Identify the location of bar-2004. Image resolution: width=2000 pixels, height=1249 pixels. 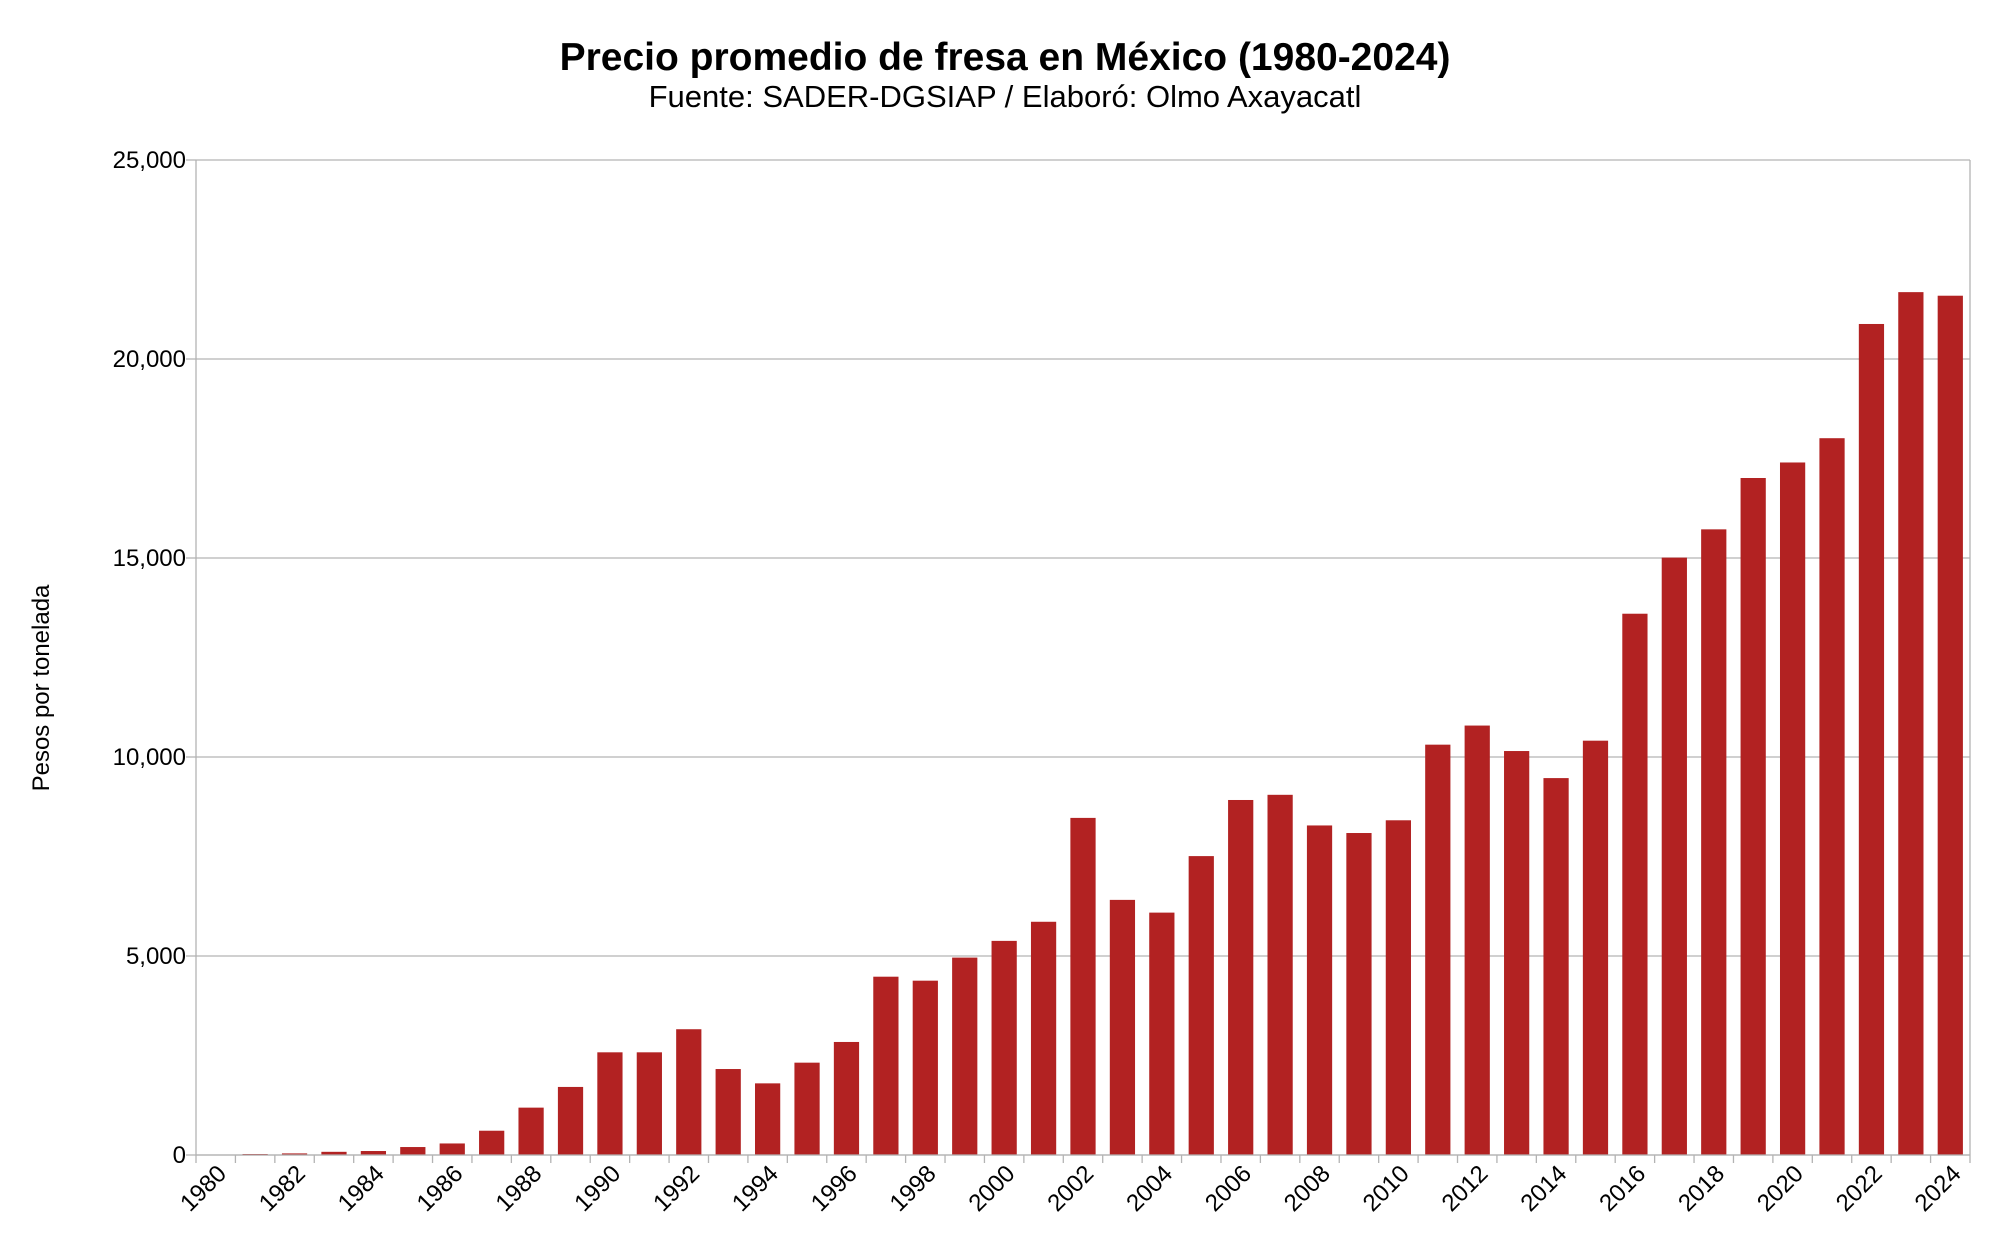
(1162, 1033).